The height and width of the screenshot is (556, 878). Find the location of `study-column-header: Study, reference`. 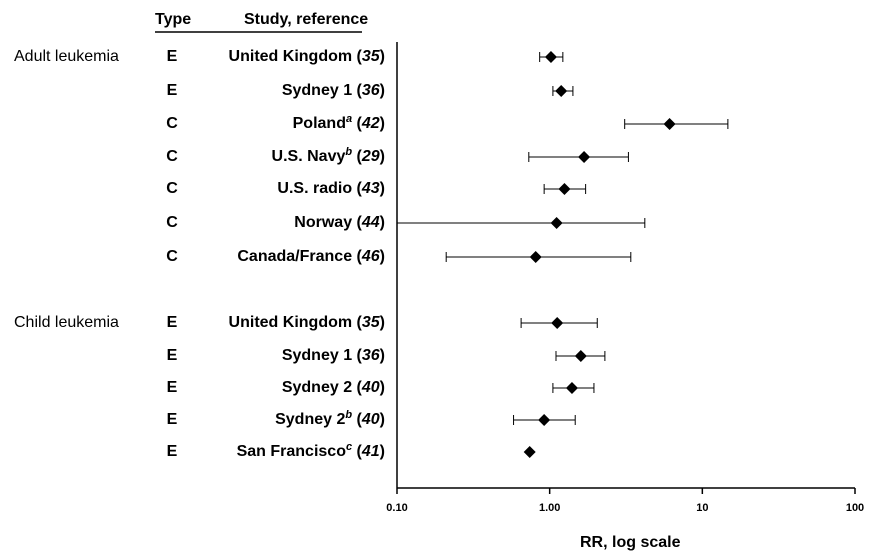

study-column-header: Study, reference is located at coordinates (306, 19).